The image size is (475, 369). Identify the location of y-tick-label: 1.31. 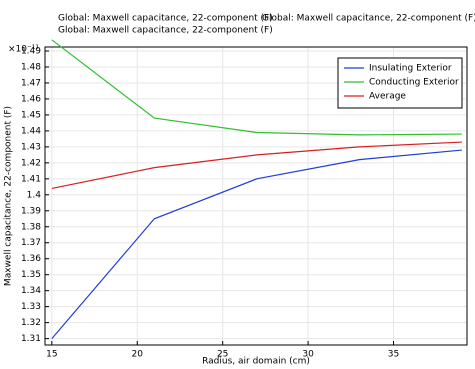
(31, 339).